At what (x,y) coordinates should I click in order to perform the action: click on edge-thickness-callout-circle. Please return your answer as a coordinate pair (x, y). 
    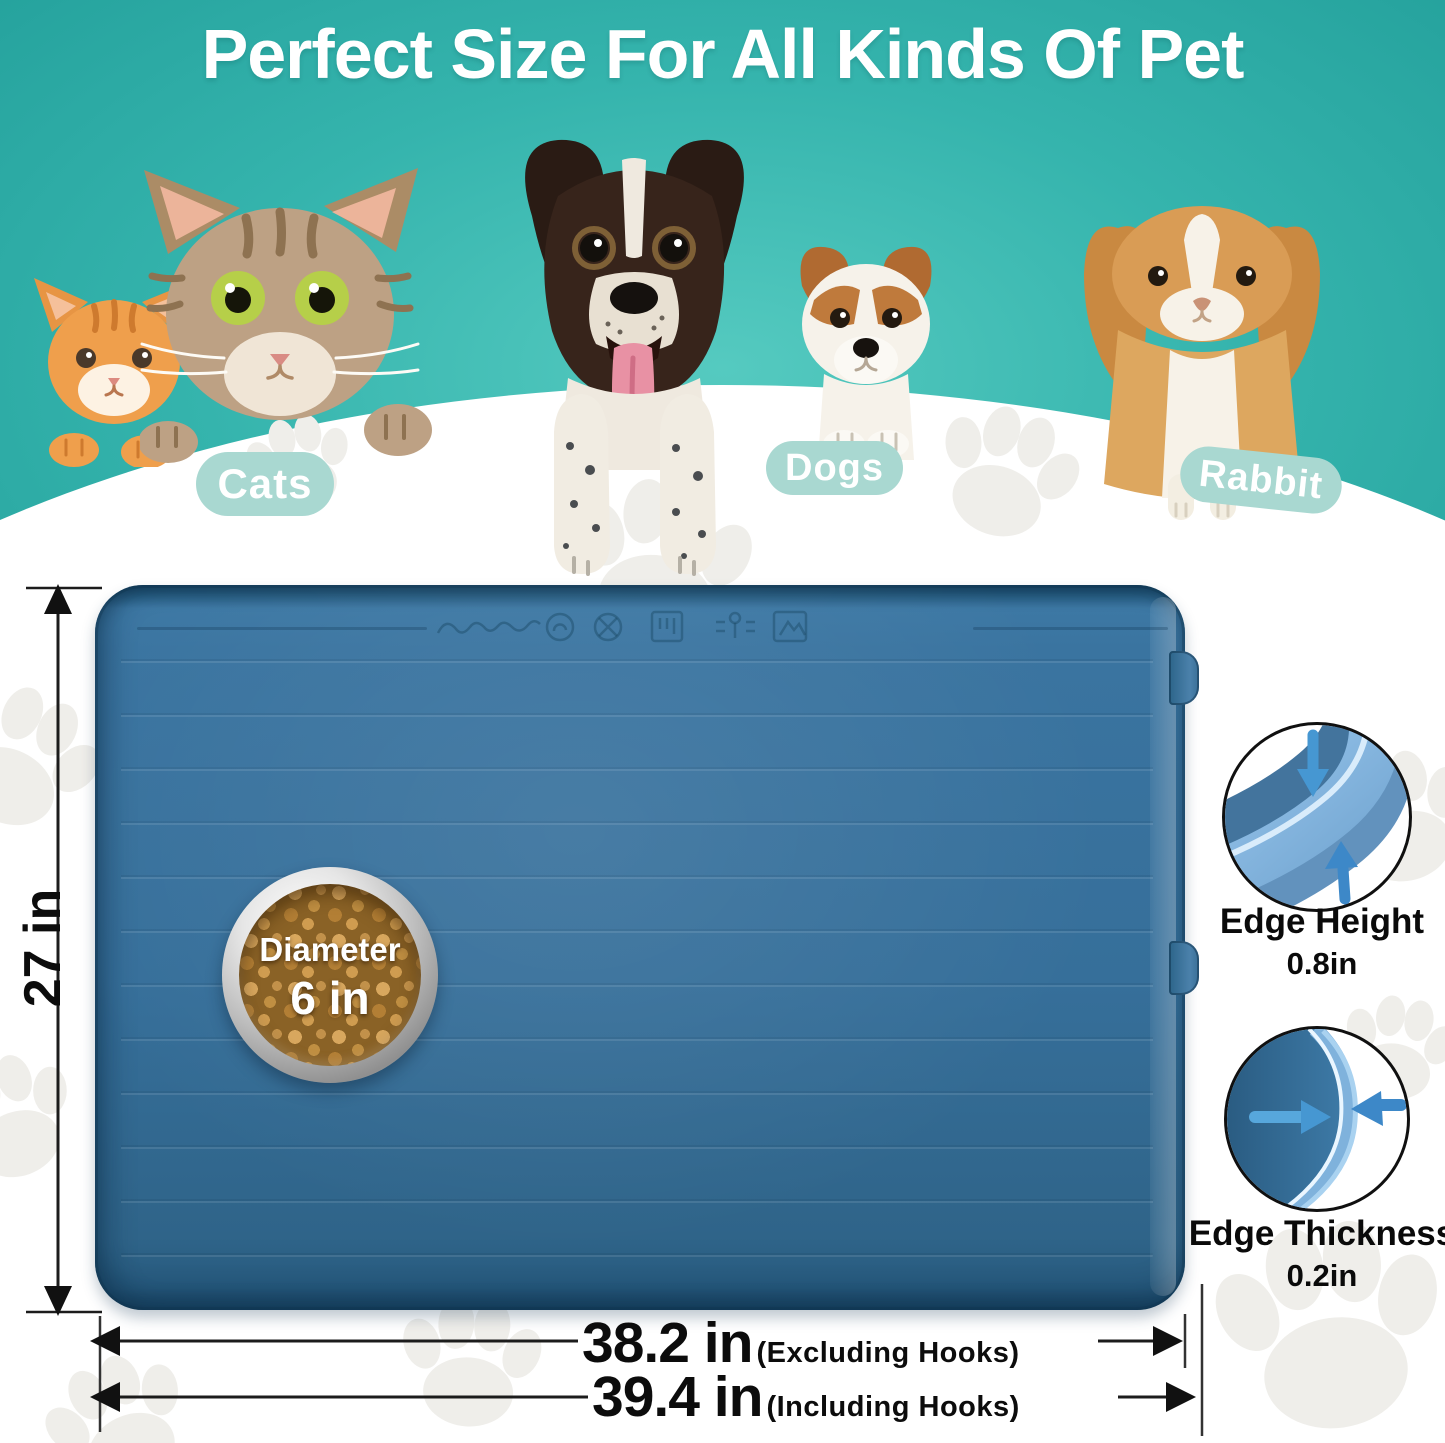
    Looking at the image, I should click on (1317, 1119).